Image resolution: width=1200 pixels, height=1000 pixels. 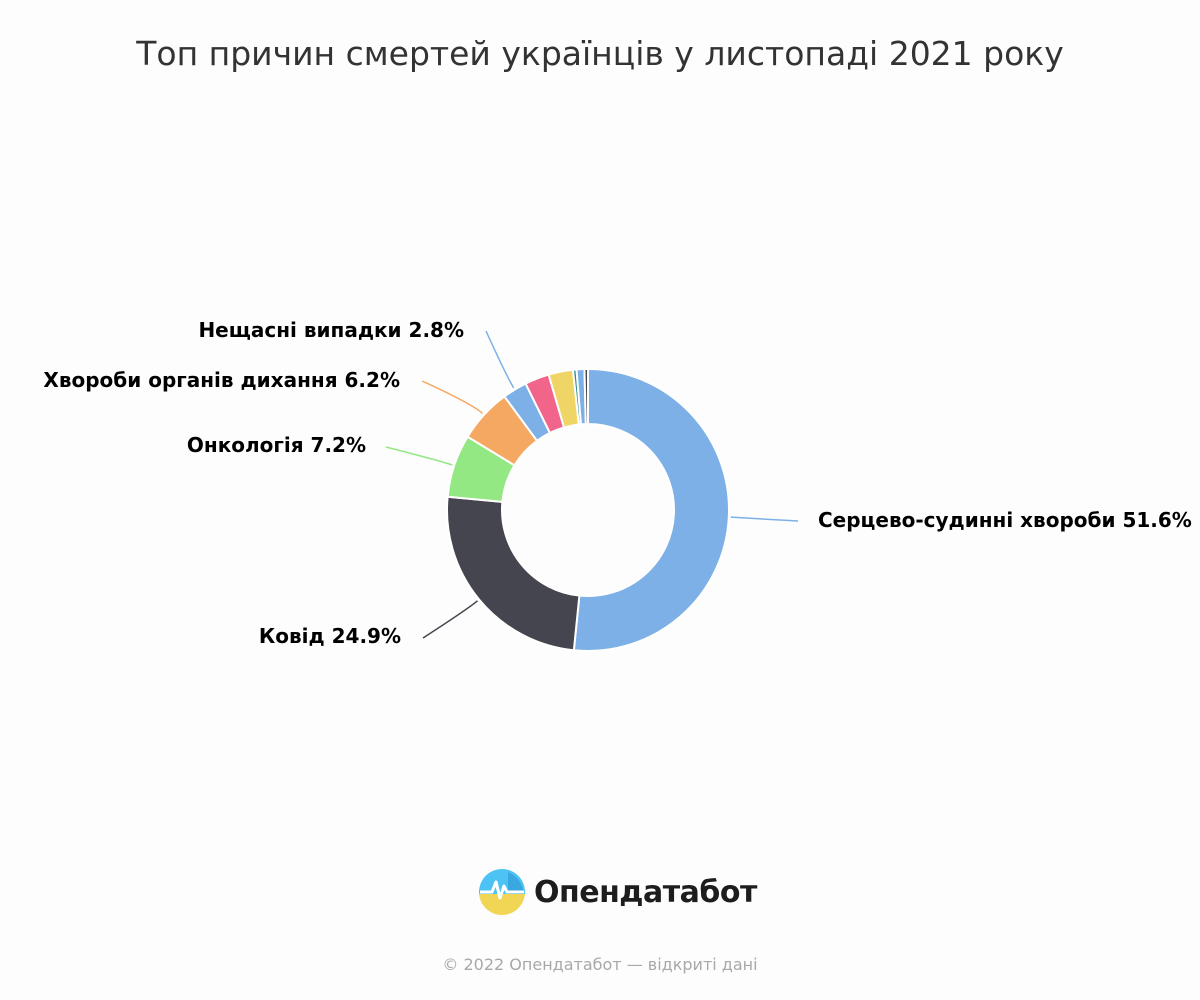 What do you see at coordinates (221, 380) in the screenshot?
I see `slice-label-3: Хвороби органів дихання 6.2%` at bounding box center [221, 380].